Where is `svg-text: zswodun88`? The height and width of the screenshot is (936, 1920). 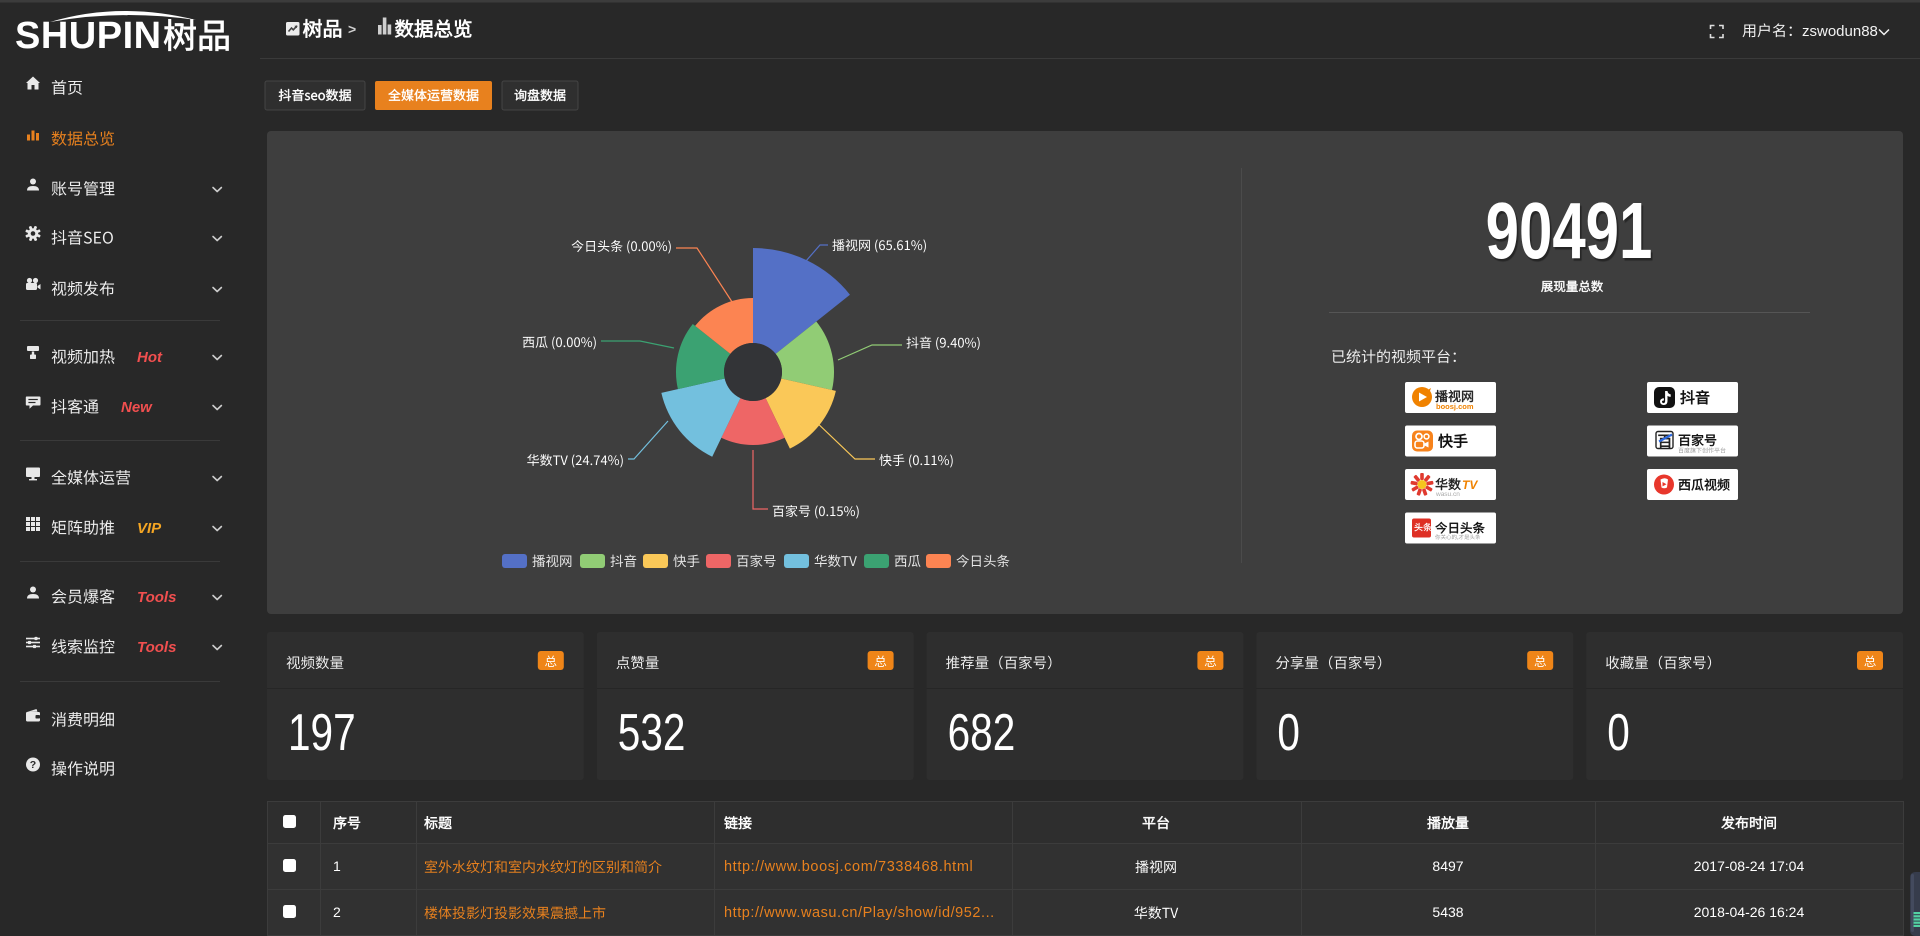
svg-text: zswodun88 is located at coordinates (1840, 31).